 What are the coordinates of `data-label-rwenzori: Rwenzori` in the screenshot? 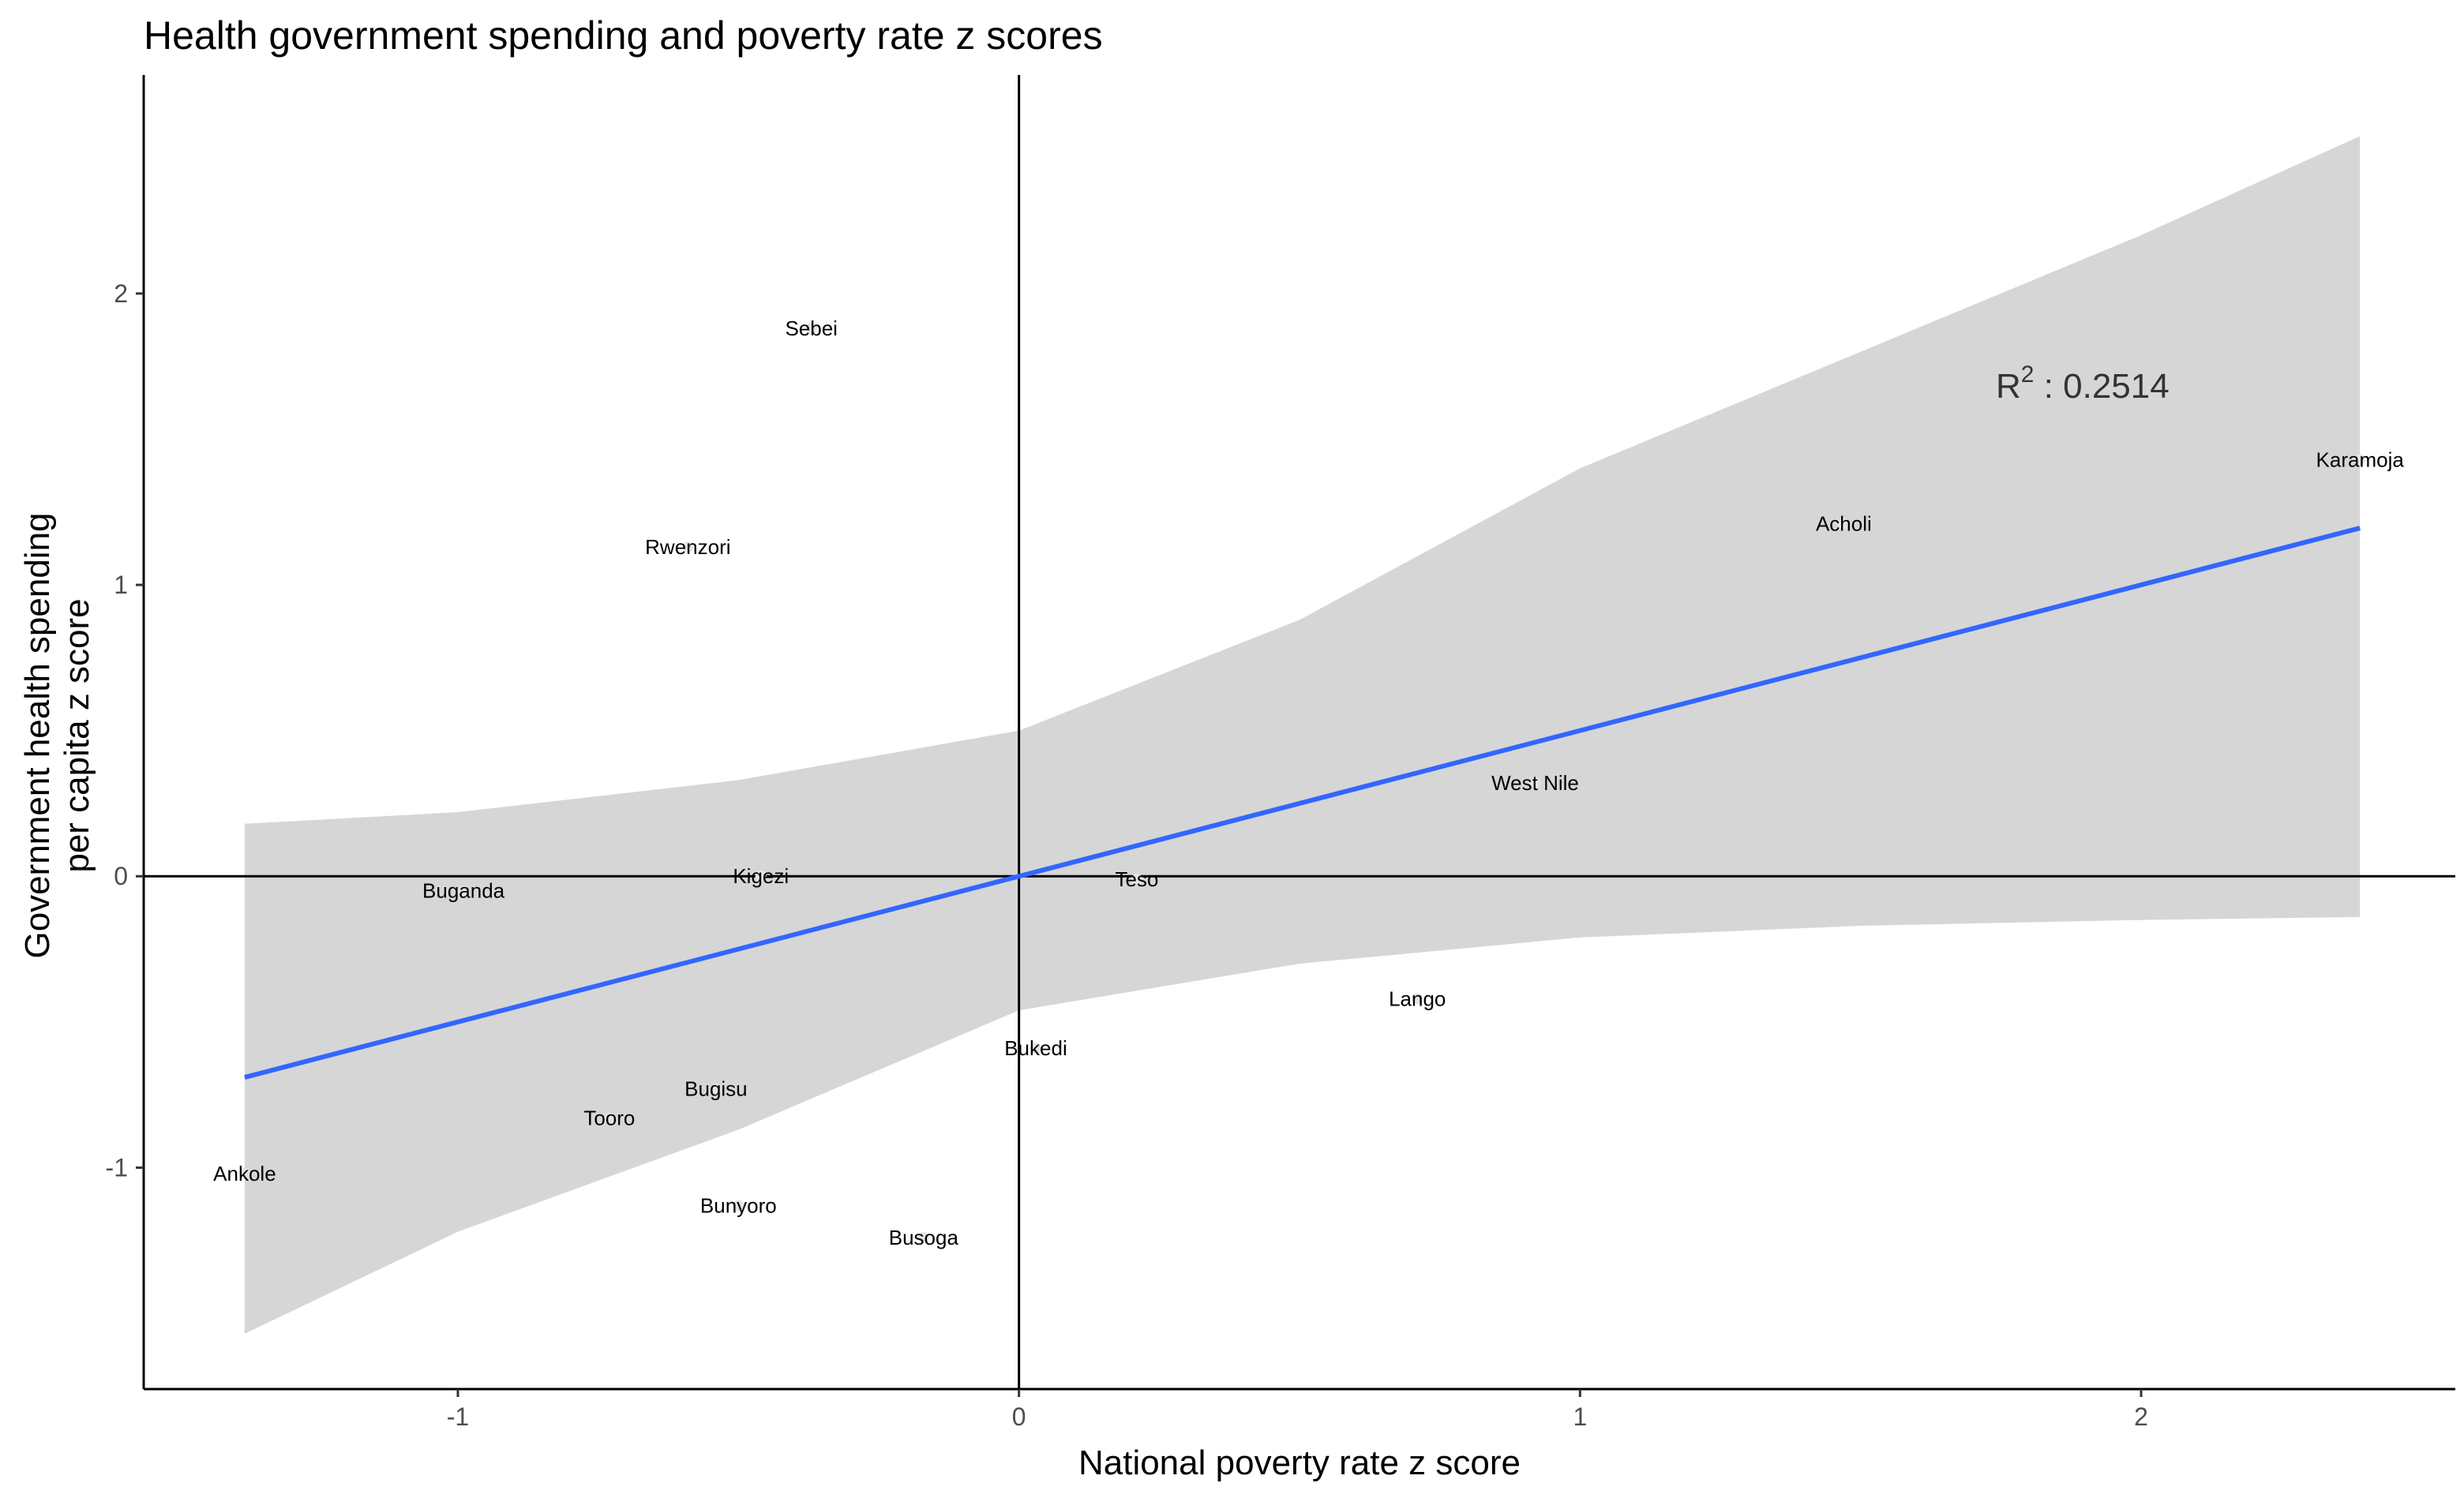 It's located at (688, 547).